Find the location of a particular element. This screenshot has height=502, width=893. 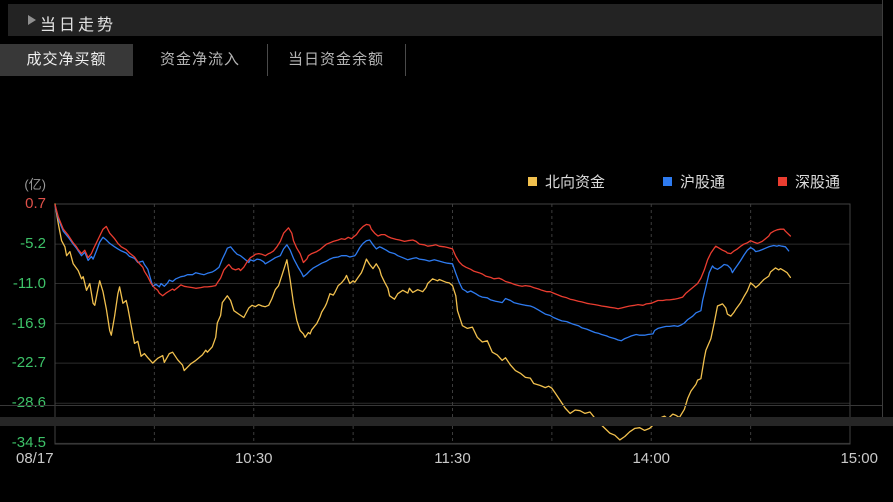

y-tick-label: -16.9 is located at coordinates (28, 323).